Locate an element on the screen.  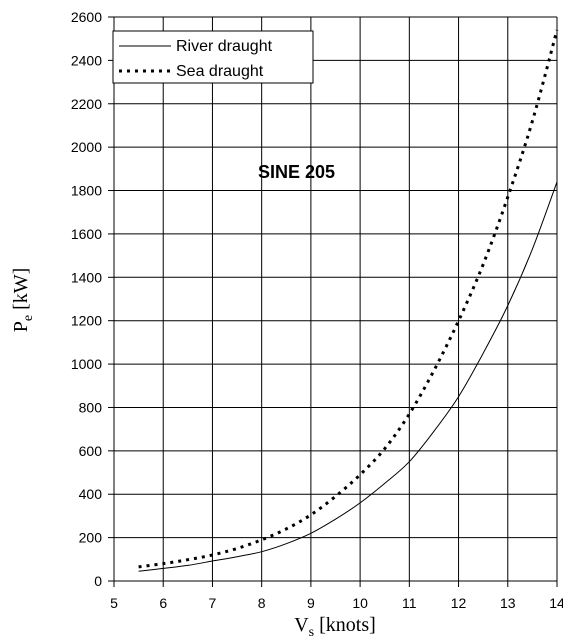
y-axis-label: Pe [kW] is located at coordinates (23, 300).